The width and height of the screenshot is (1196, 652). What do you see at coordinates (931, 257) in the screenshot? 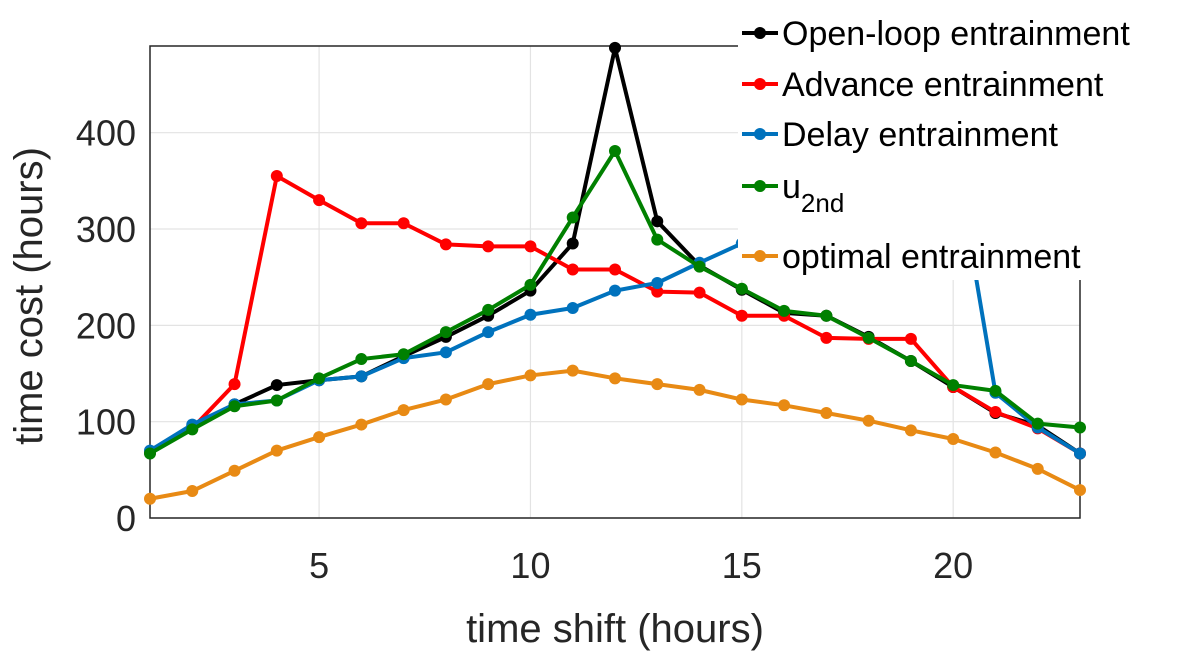
I see `legend-label: optimal entrainment` at bounding box center [931, 257].